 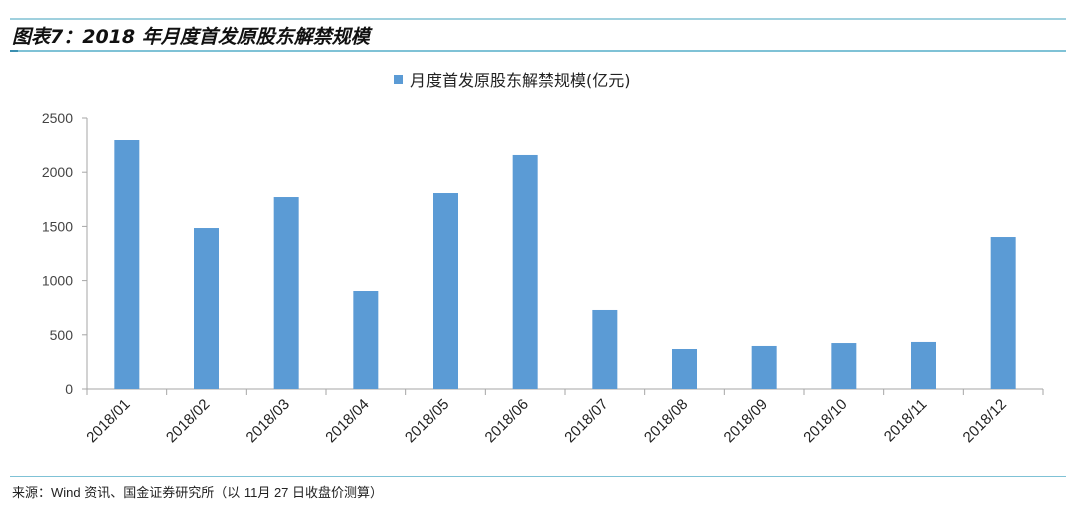 What do you see at coordinates (538, 51) in the screenshot?
I see `title-rule` at bounding box center [538, 51].